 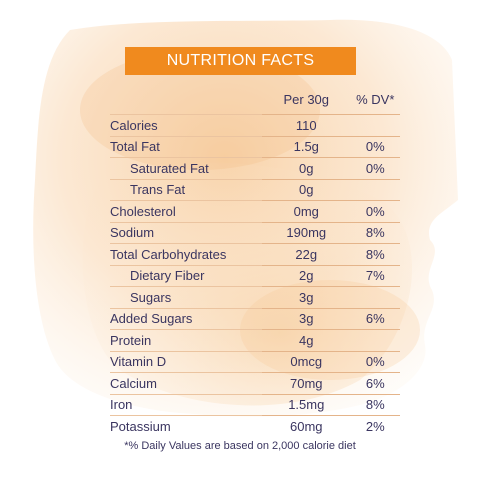 What do you see at coordinates (186, 254) in the screenshot?
I see `nutrient-name: Total Carbohydrates` at bounding box center [186, 254].